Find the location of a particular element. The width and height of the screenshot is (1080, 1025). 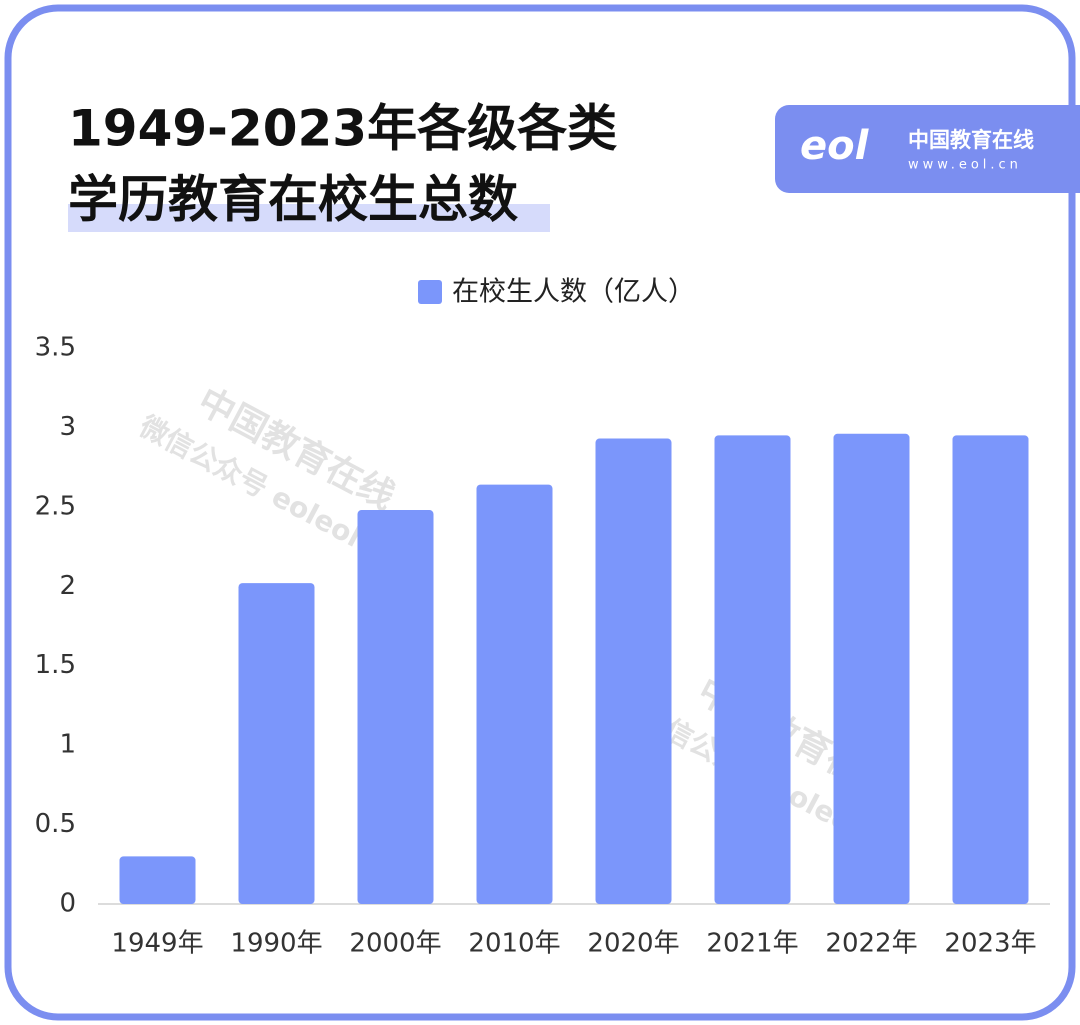

logo-box is located at coordinates (927, 149).